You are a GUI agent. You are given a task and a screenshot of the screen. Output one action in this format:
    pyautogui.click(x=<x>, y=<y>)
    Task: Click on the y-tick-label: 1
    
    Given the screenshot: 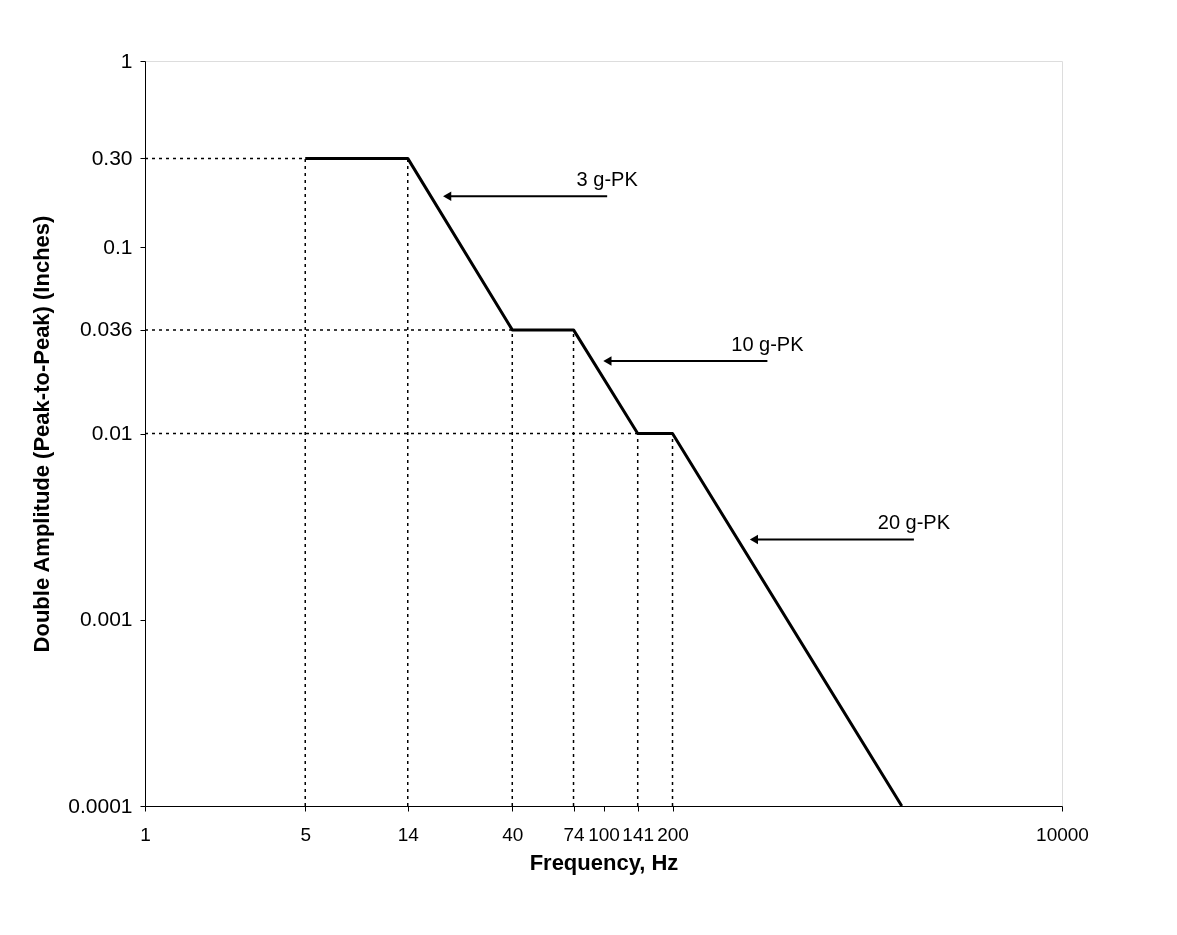 What is the action you would take?
    pyautogui.click(x=126, y=60)
    